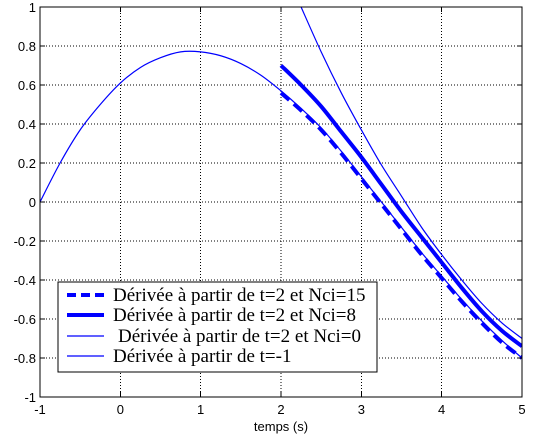  What do you see at coordinates (32, 7) in the screenshot?
I see `y-tick-label: 1` at bounding box center [32, 7].